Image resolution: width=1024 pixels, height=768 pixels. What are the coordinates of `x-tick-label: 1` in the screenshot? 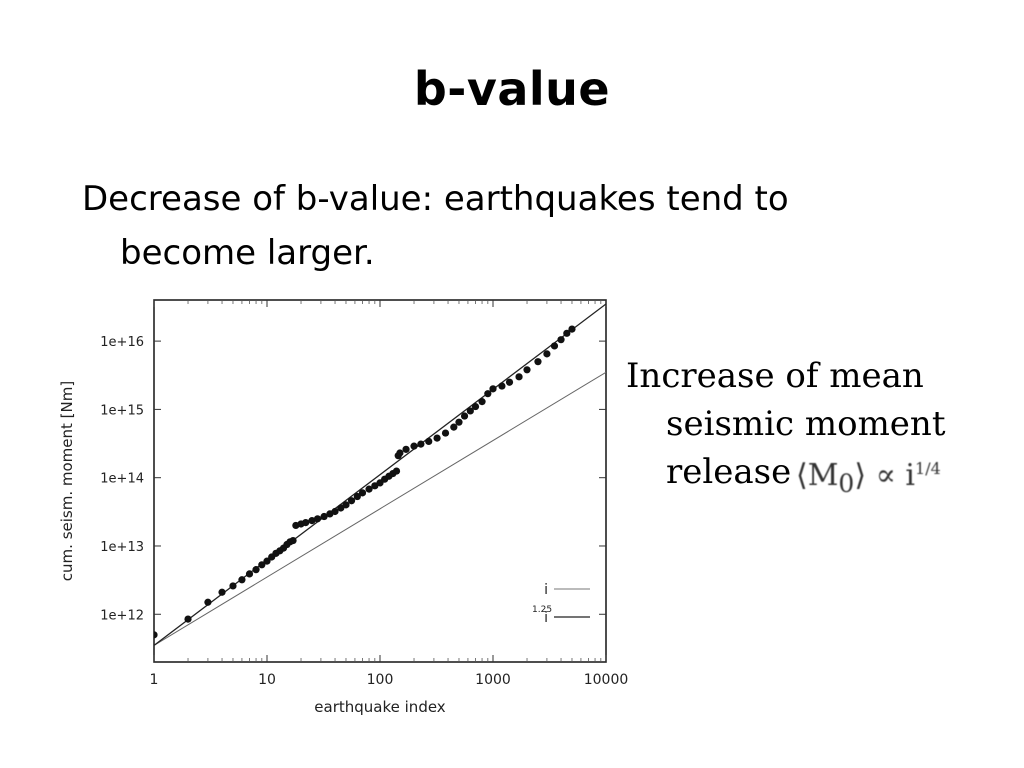 It's located at (154, 680).